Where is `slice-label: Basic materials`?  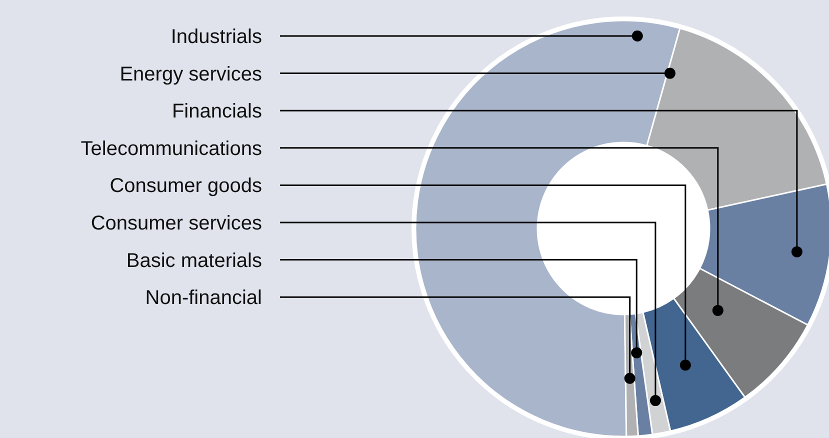
slice-label: Basic materials is located at coordinates (194, 261).